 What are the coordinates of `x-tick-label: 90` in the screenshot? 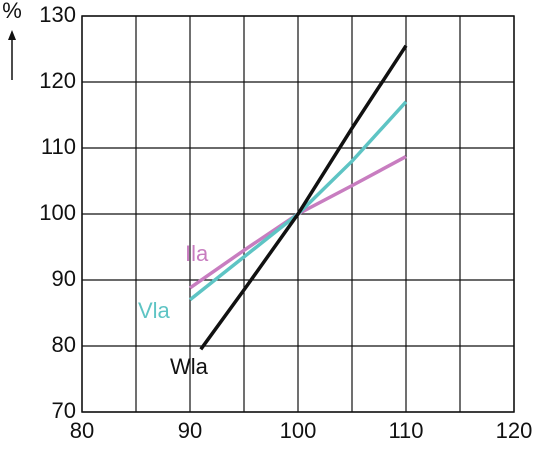 It's located at (190, 430).